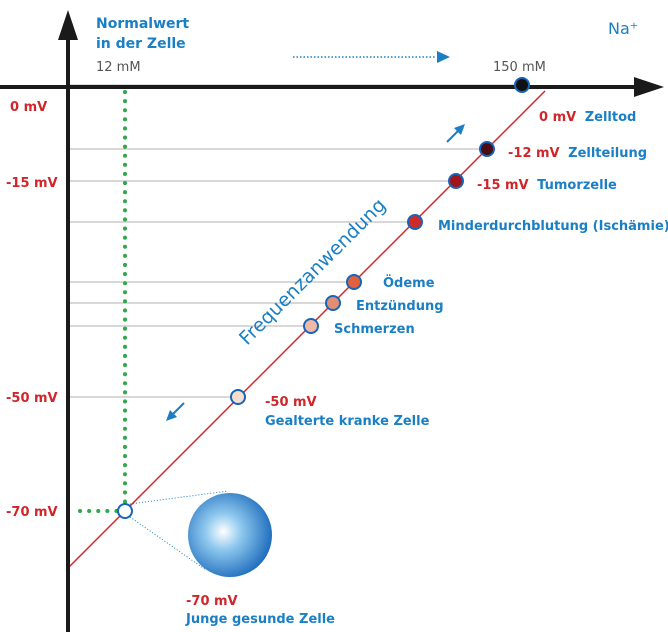 This screenshot has width=668, height=632. Describe the element at coordinates (611, 117) in the screenshot. I see `state-name-zelltod: Zelltod` at that location.